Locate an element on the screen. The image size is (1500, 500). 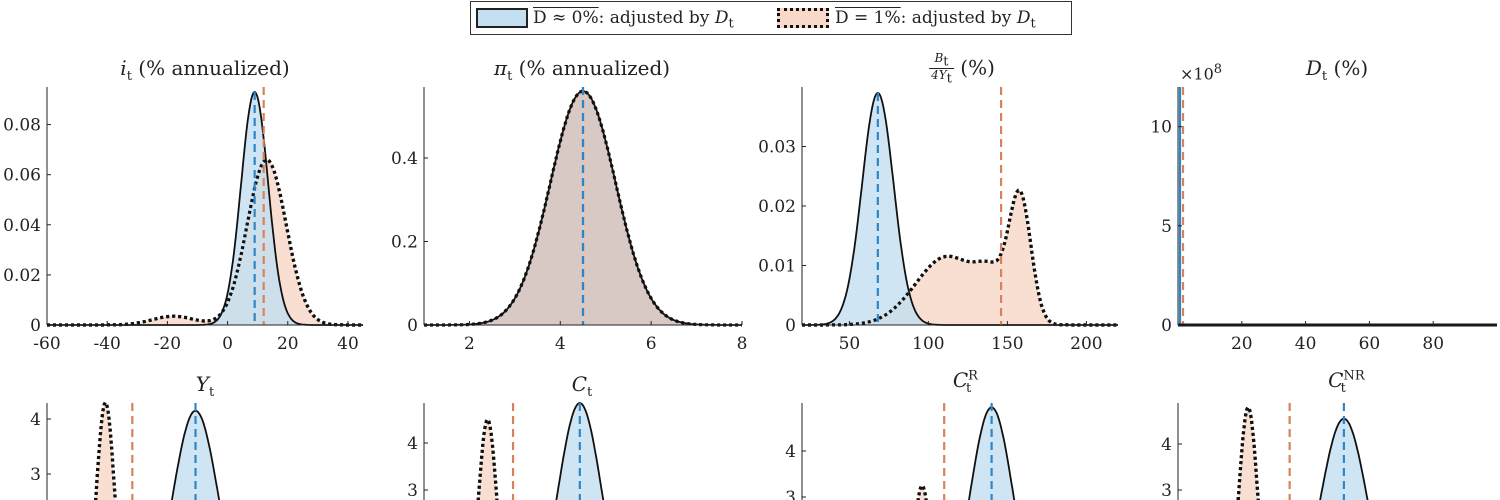
title-i-var: i is located at coordinates (123, 68).